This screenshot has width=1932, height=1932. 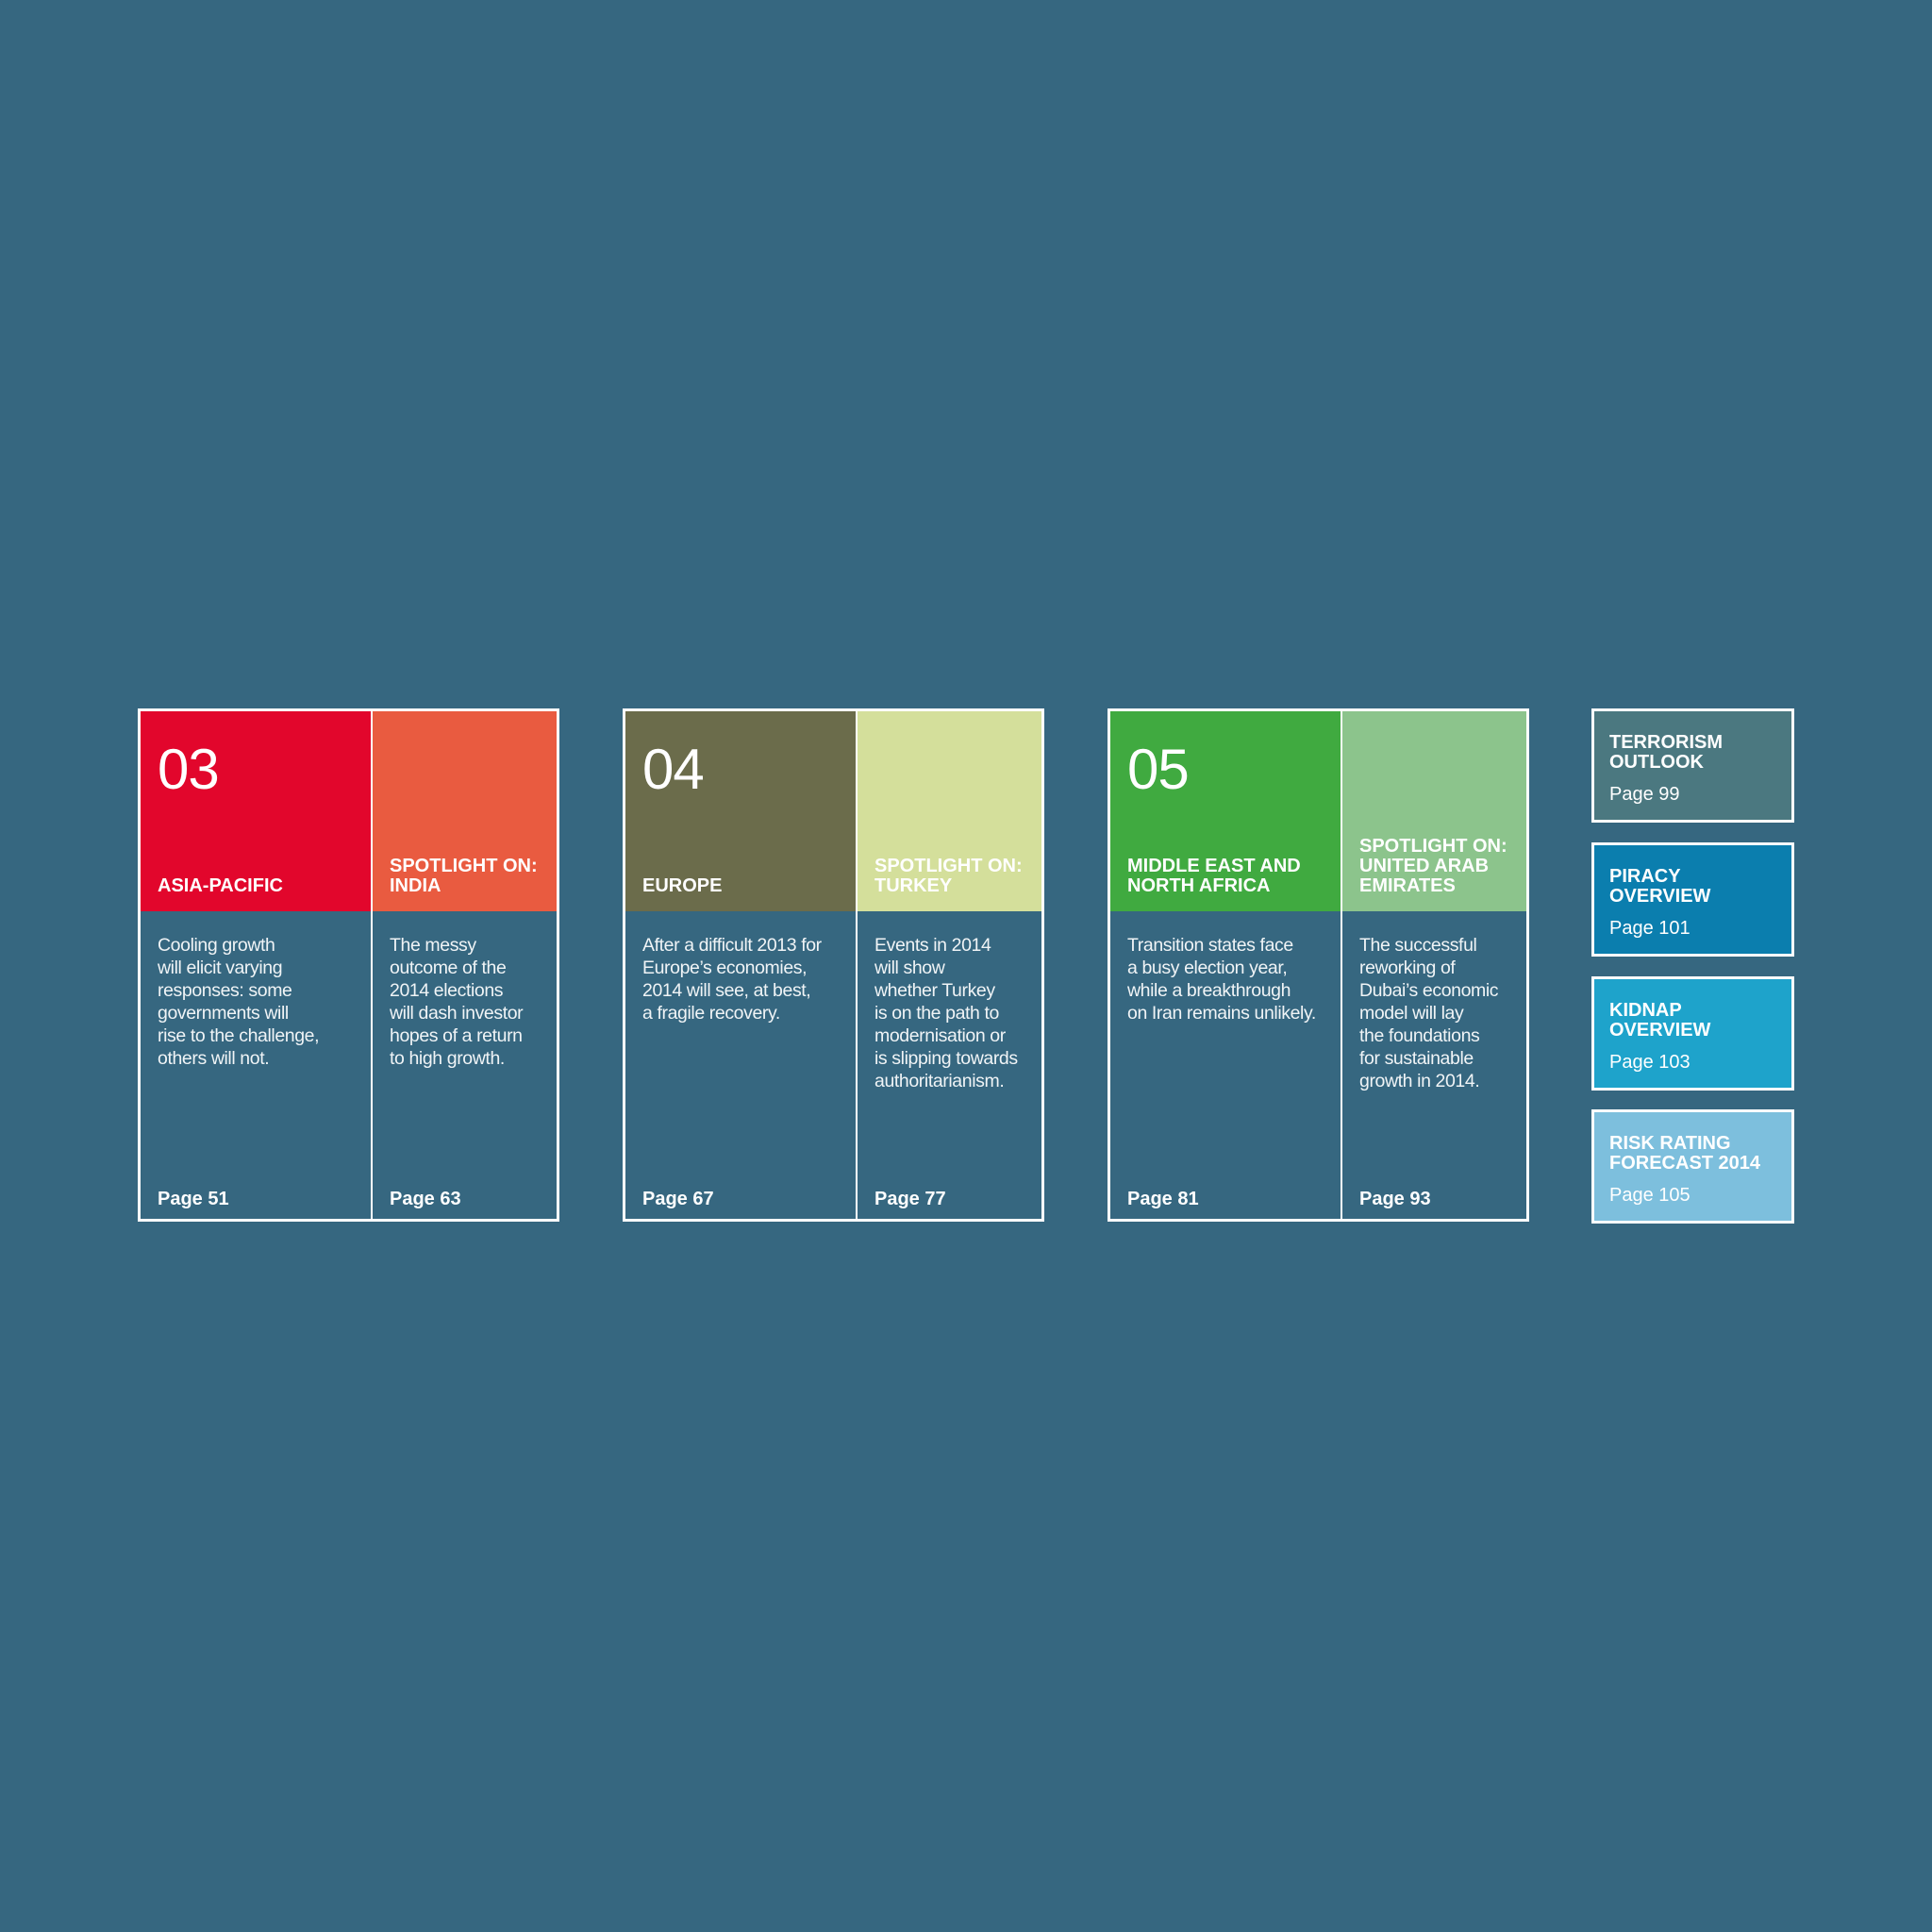 I want to click on spotlight-title: SPOTLIGHT ON: INDIA, so click(x=464, y=876).